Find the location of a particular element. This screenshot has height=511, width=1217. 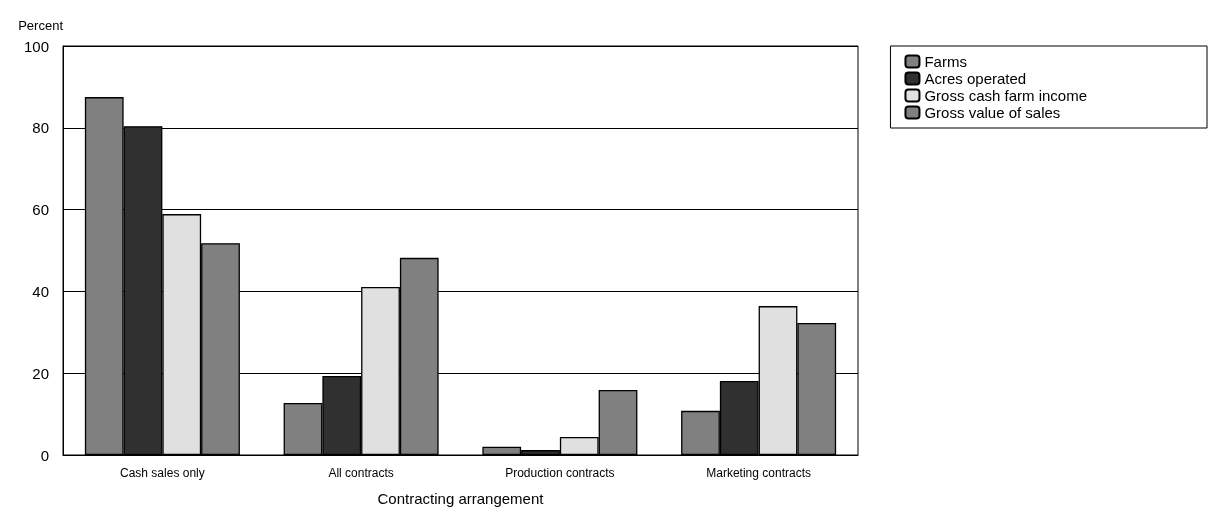

legend-label: Acres operated is located at coordinates (975, 78).